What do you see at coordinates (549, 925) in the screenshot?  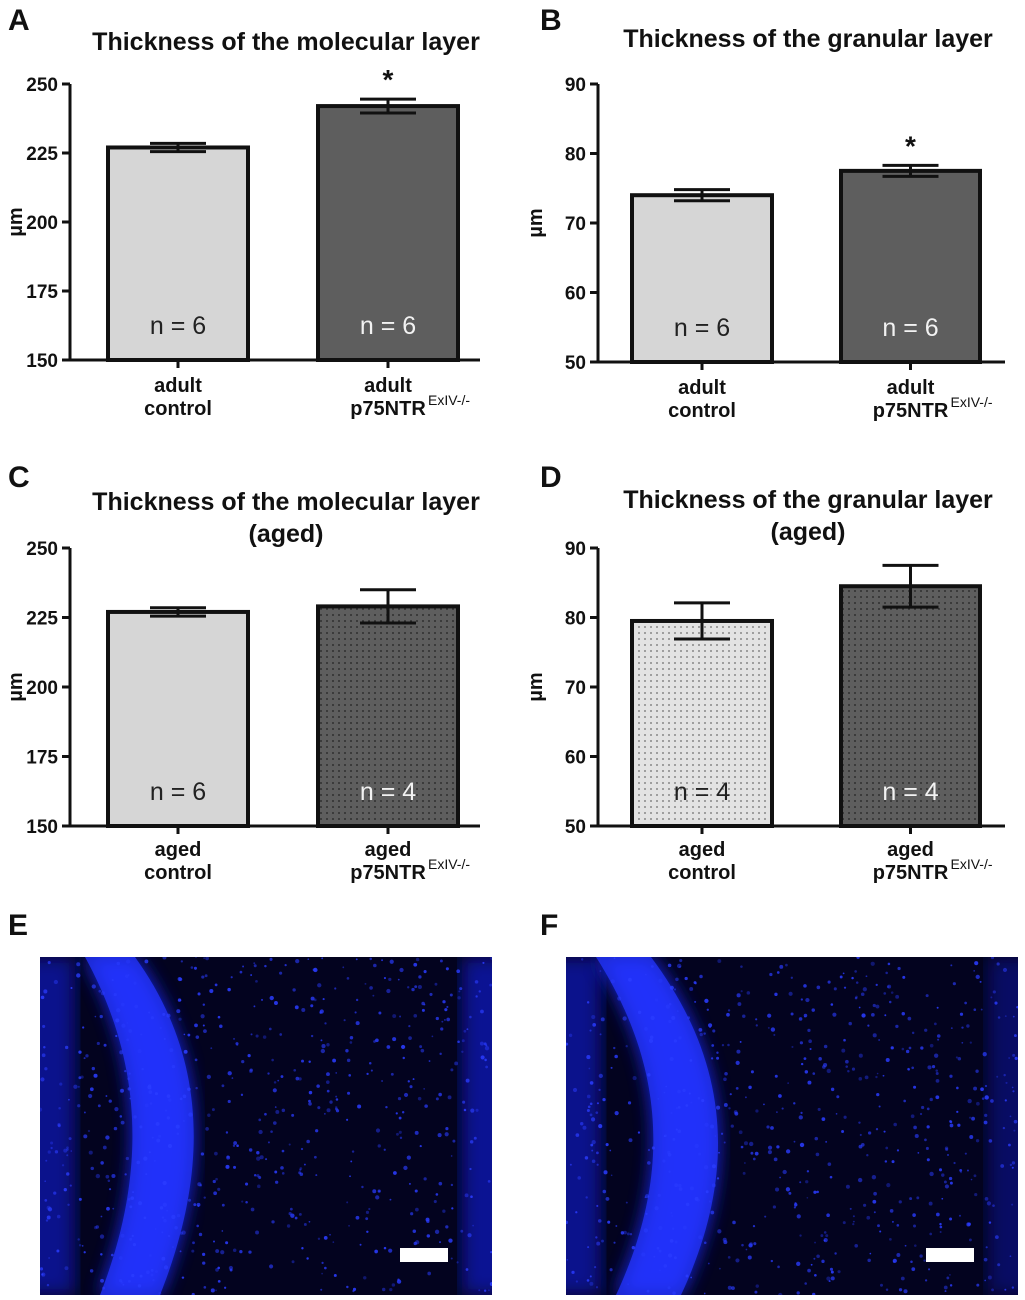 I see `panel-letter: F` at bounding box center [549, 925].